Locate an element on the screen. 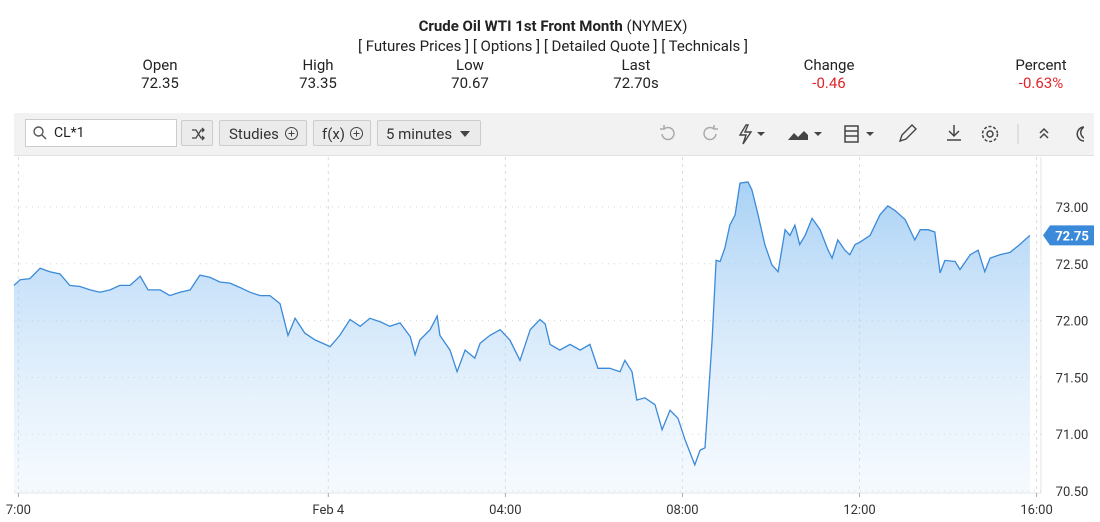 The image size is (1100, 522). button-label: 5 minutes is located at coordinates (419, 134).